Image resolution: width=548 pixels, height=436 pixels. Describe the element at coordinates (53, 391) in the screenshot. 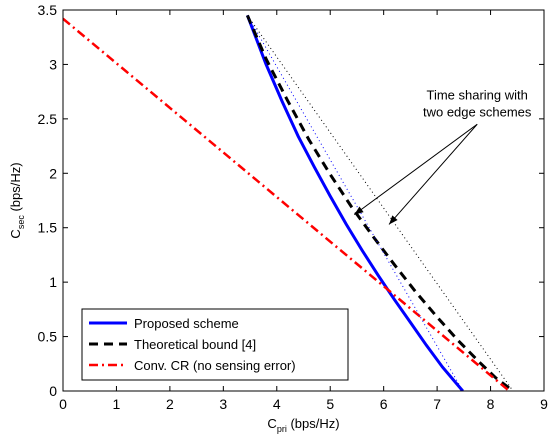

I see `y-tick-label: 0` at that location.